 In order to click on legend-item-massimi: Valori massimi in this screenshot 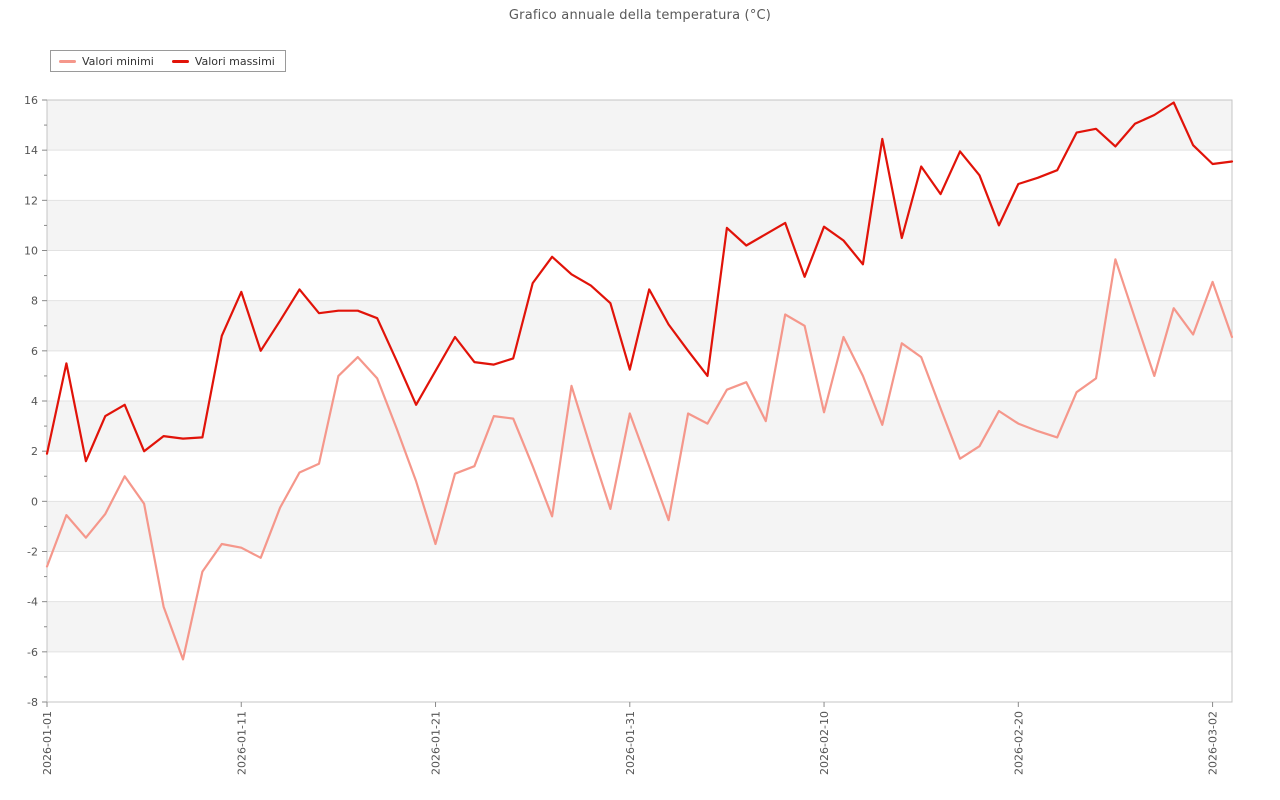, I will do `click(223, 61)`.